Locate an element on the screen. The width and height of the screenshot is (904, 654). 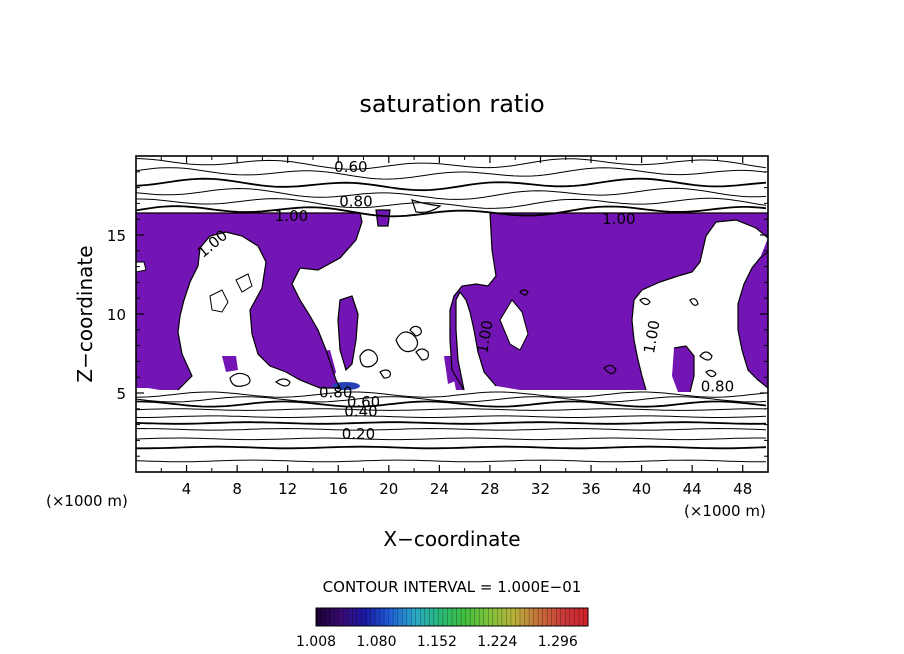
y-tick-label: 15 is located at coordinates (116, 236).